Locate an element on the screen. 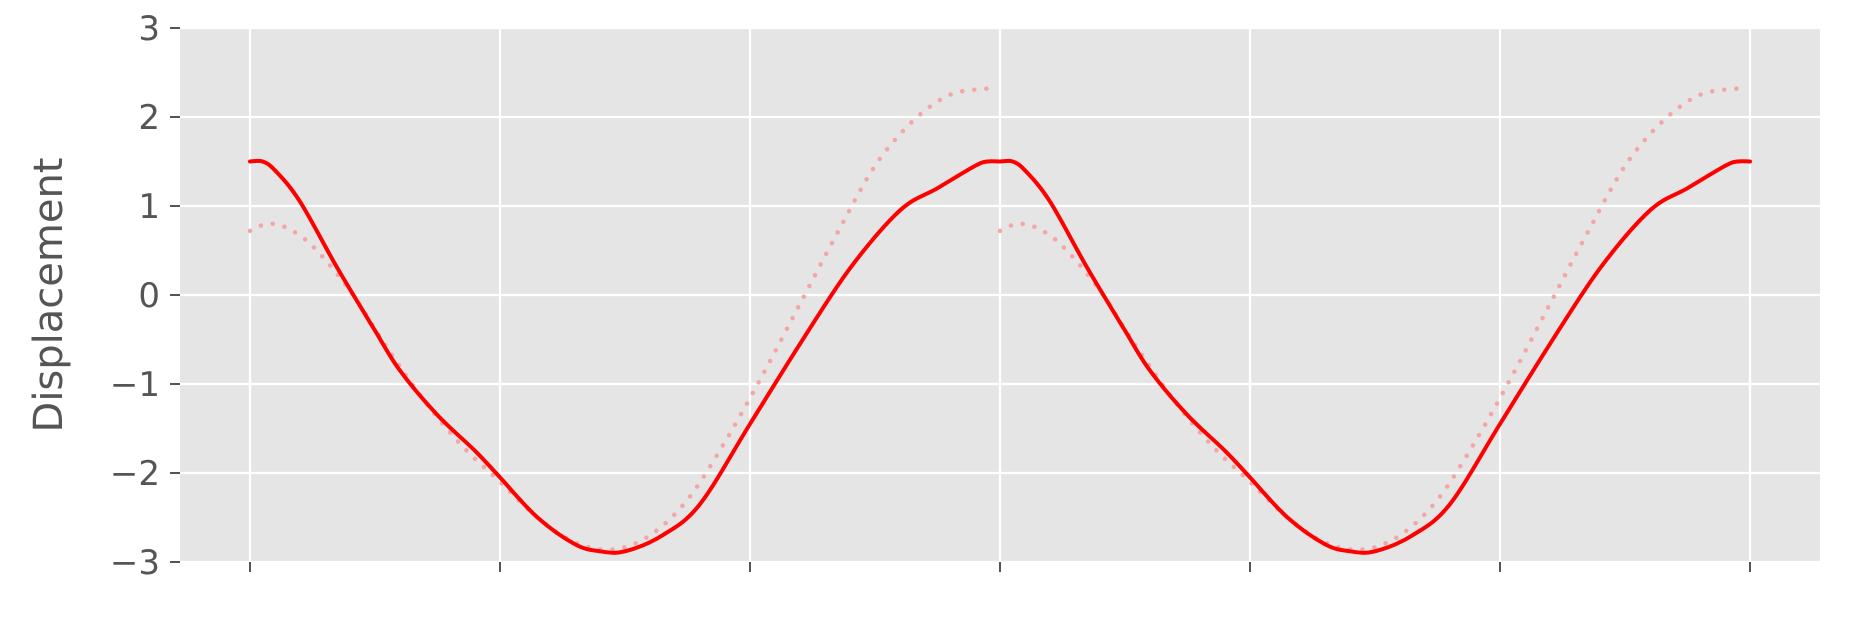  y-tick-label: 0 is located at coordinates (149, 296).